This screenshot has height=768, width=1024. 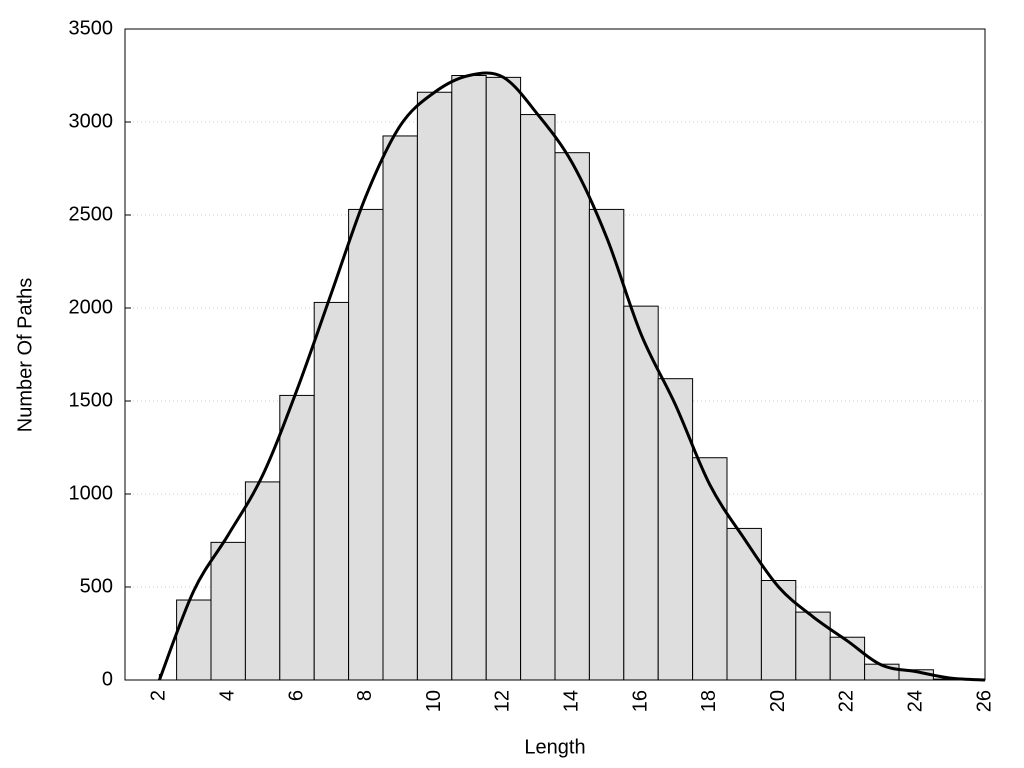 I want to click on x-tick-label: 2, so click(x=159, y=695).